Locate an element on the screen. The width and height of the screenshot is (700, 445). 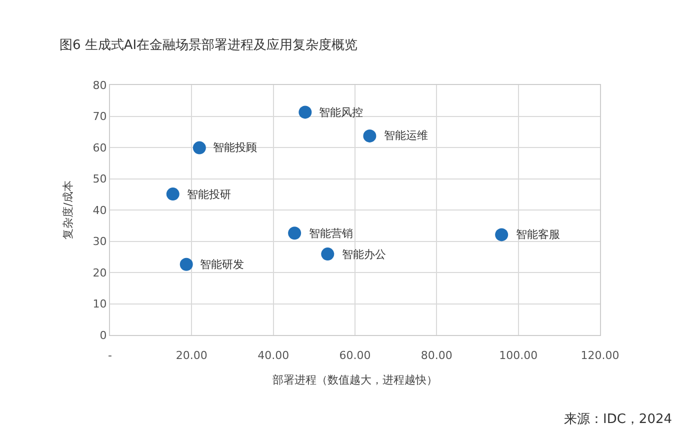
annotation: 智能研发 is located at coordinates (222, 264).